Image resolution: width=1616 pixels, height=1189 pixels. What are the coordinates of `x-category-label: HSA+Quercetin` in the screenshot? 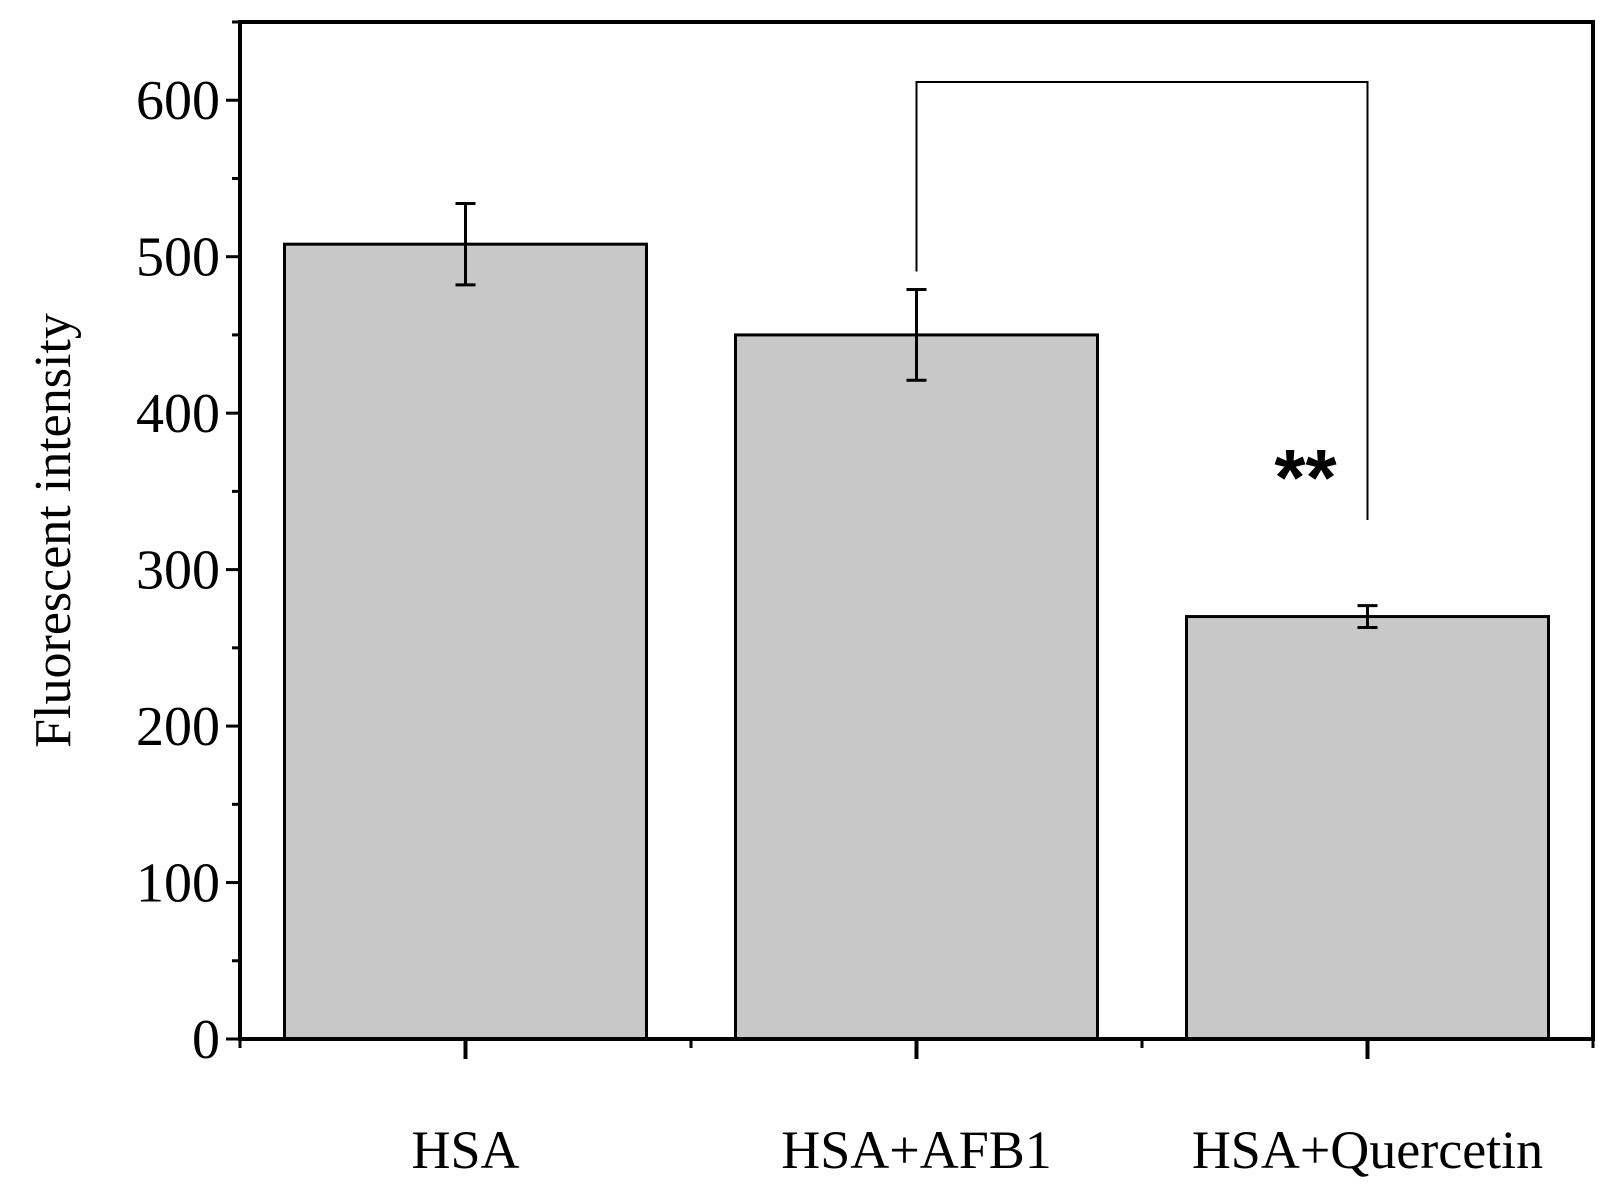 It's located at (1367, 1150).